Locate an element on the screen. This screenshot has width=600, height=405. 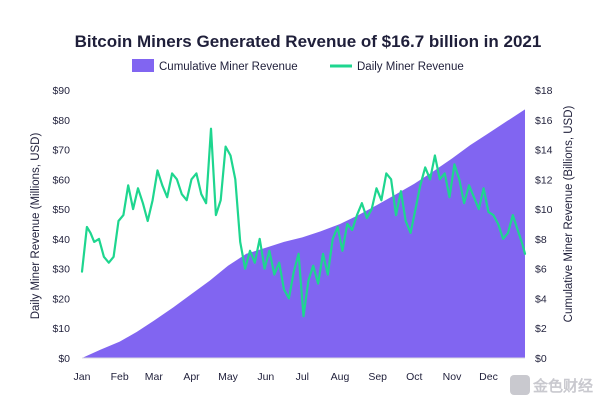
x-tick-label: May is located at coordinates (228, 377).